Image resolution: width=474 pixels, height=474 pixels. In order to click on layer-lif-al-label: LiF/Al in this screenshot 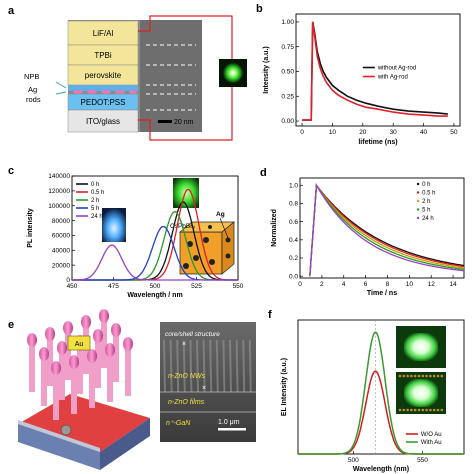, I will do `click(103, 33)`.